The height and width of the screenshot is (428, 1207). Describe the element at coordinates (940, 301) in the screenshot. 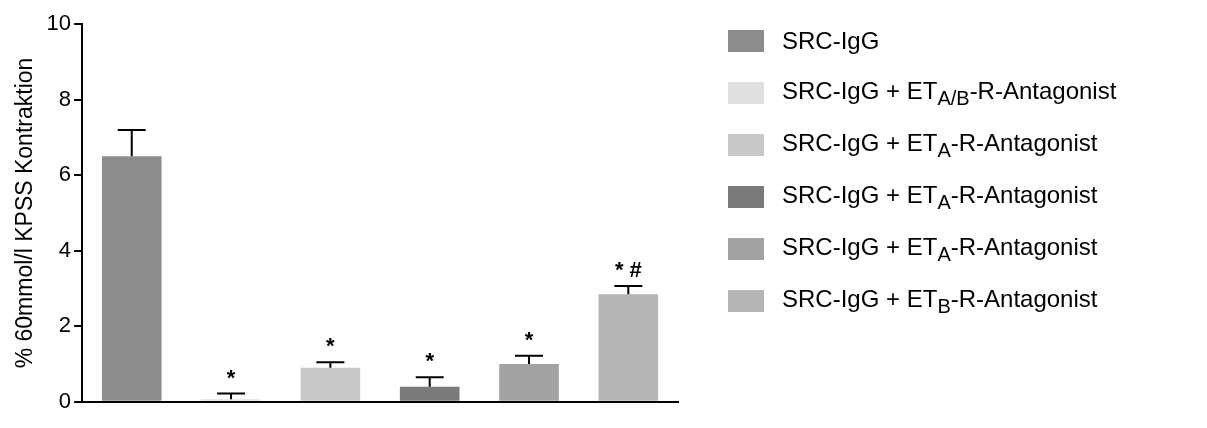

I see `legend-label: SRC-IgG + ET$_{B}$-R-Antagonist` at that location.